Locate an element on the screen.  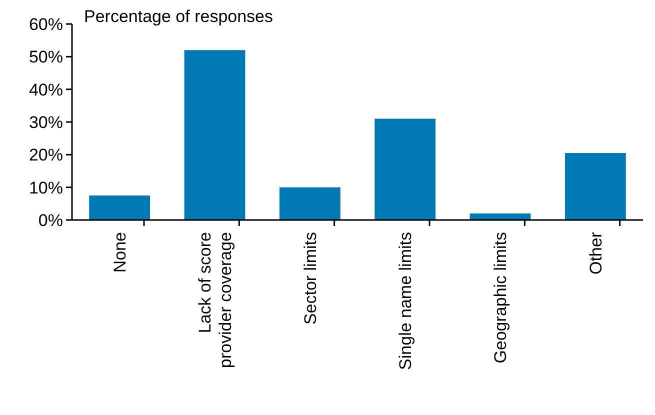
y-tick-label: 60% is located at coordinates (45, 24).